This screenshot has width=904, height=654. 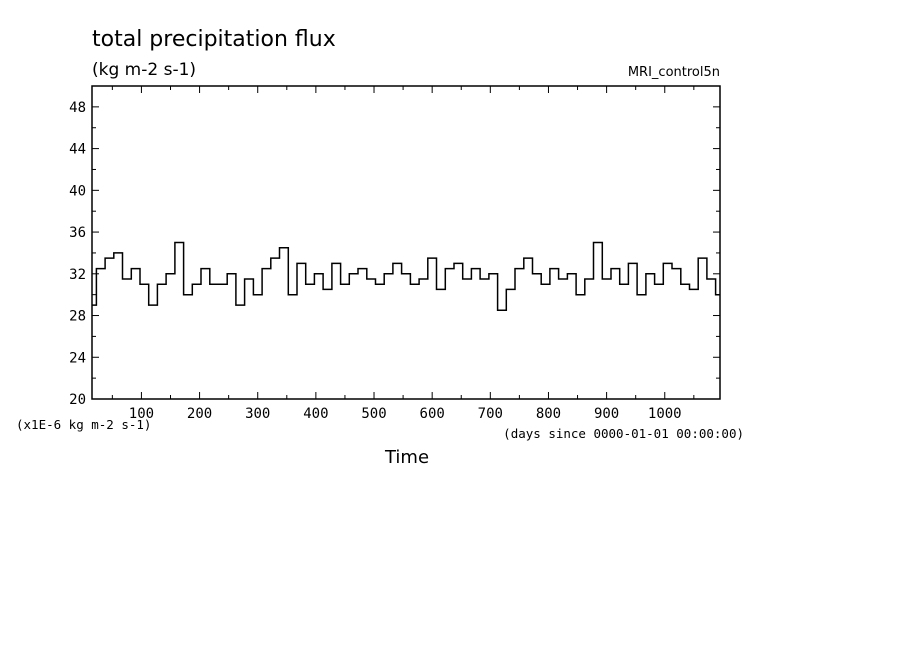 What do you see at coordinates (406, 457) in the screenshot?
I see `x-axis-title: Time` at bounding box center [406, 457].